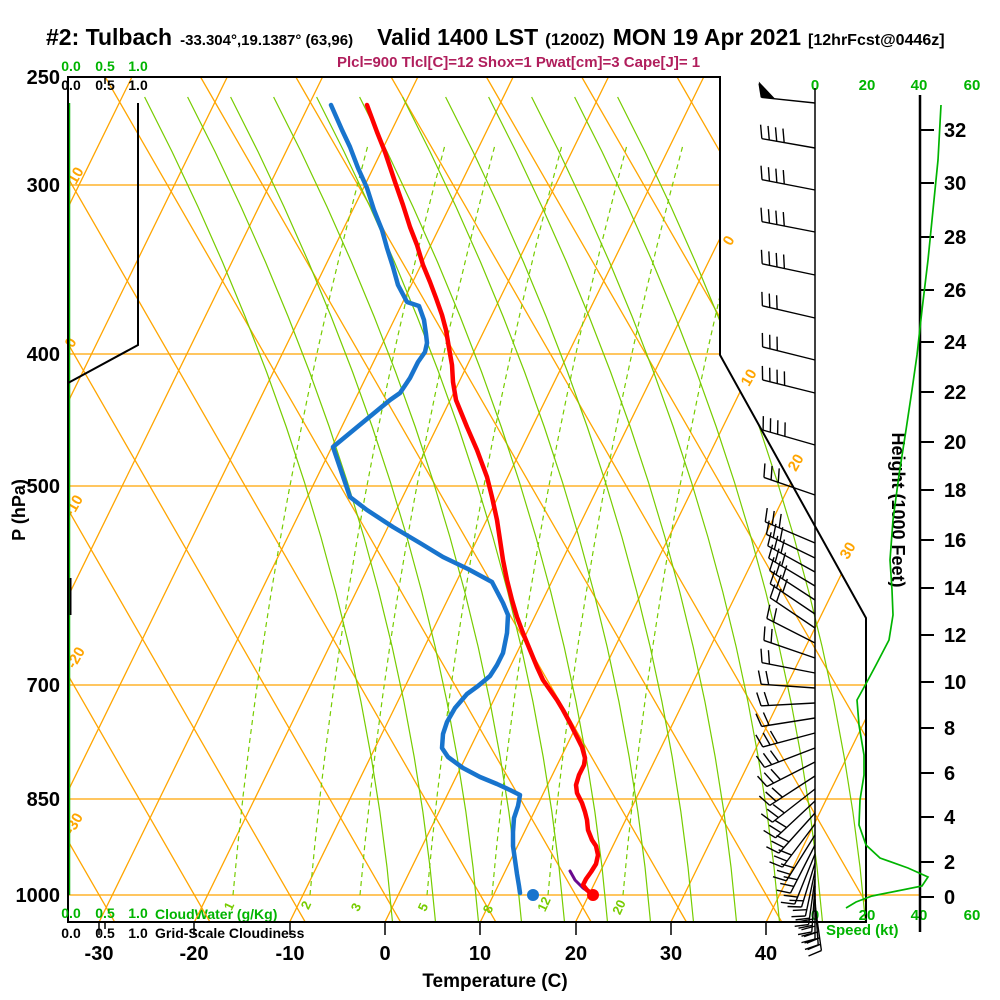 This screenshot has height=1000, width=1000. I want to click on height-tick-label: 8, so click(949, 729).